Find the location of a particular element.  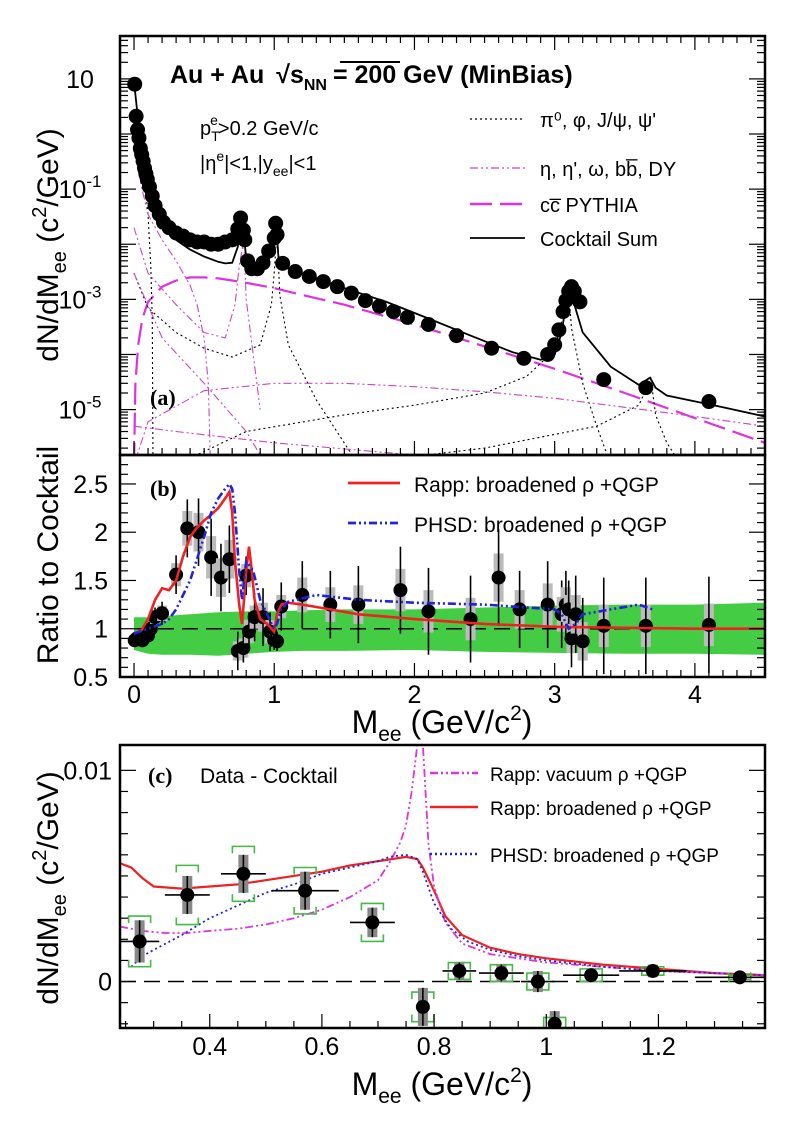

legend-label: cc̅ PYTHIA is located at coordinates (589, 206).